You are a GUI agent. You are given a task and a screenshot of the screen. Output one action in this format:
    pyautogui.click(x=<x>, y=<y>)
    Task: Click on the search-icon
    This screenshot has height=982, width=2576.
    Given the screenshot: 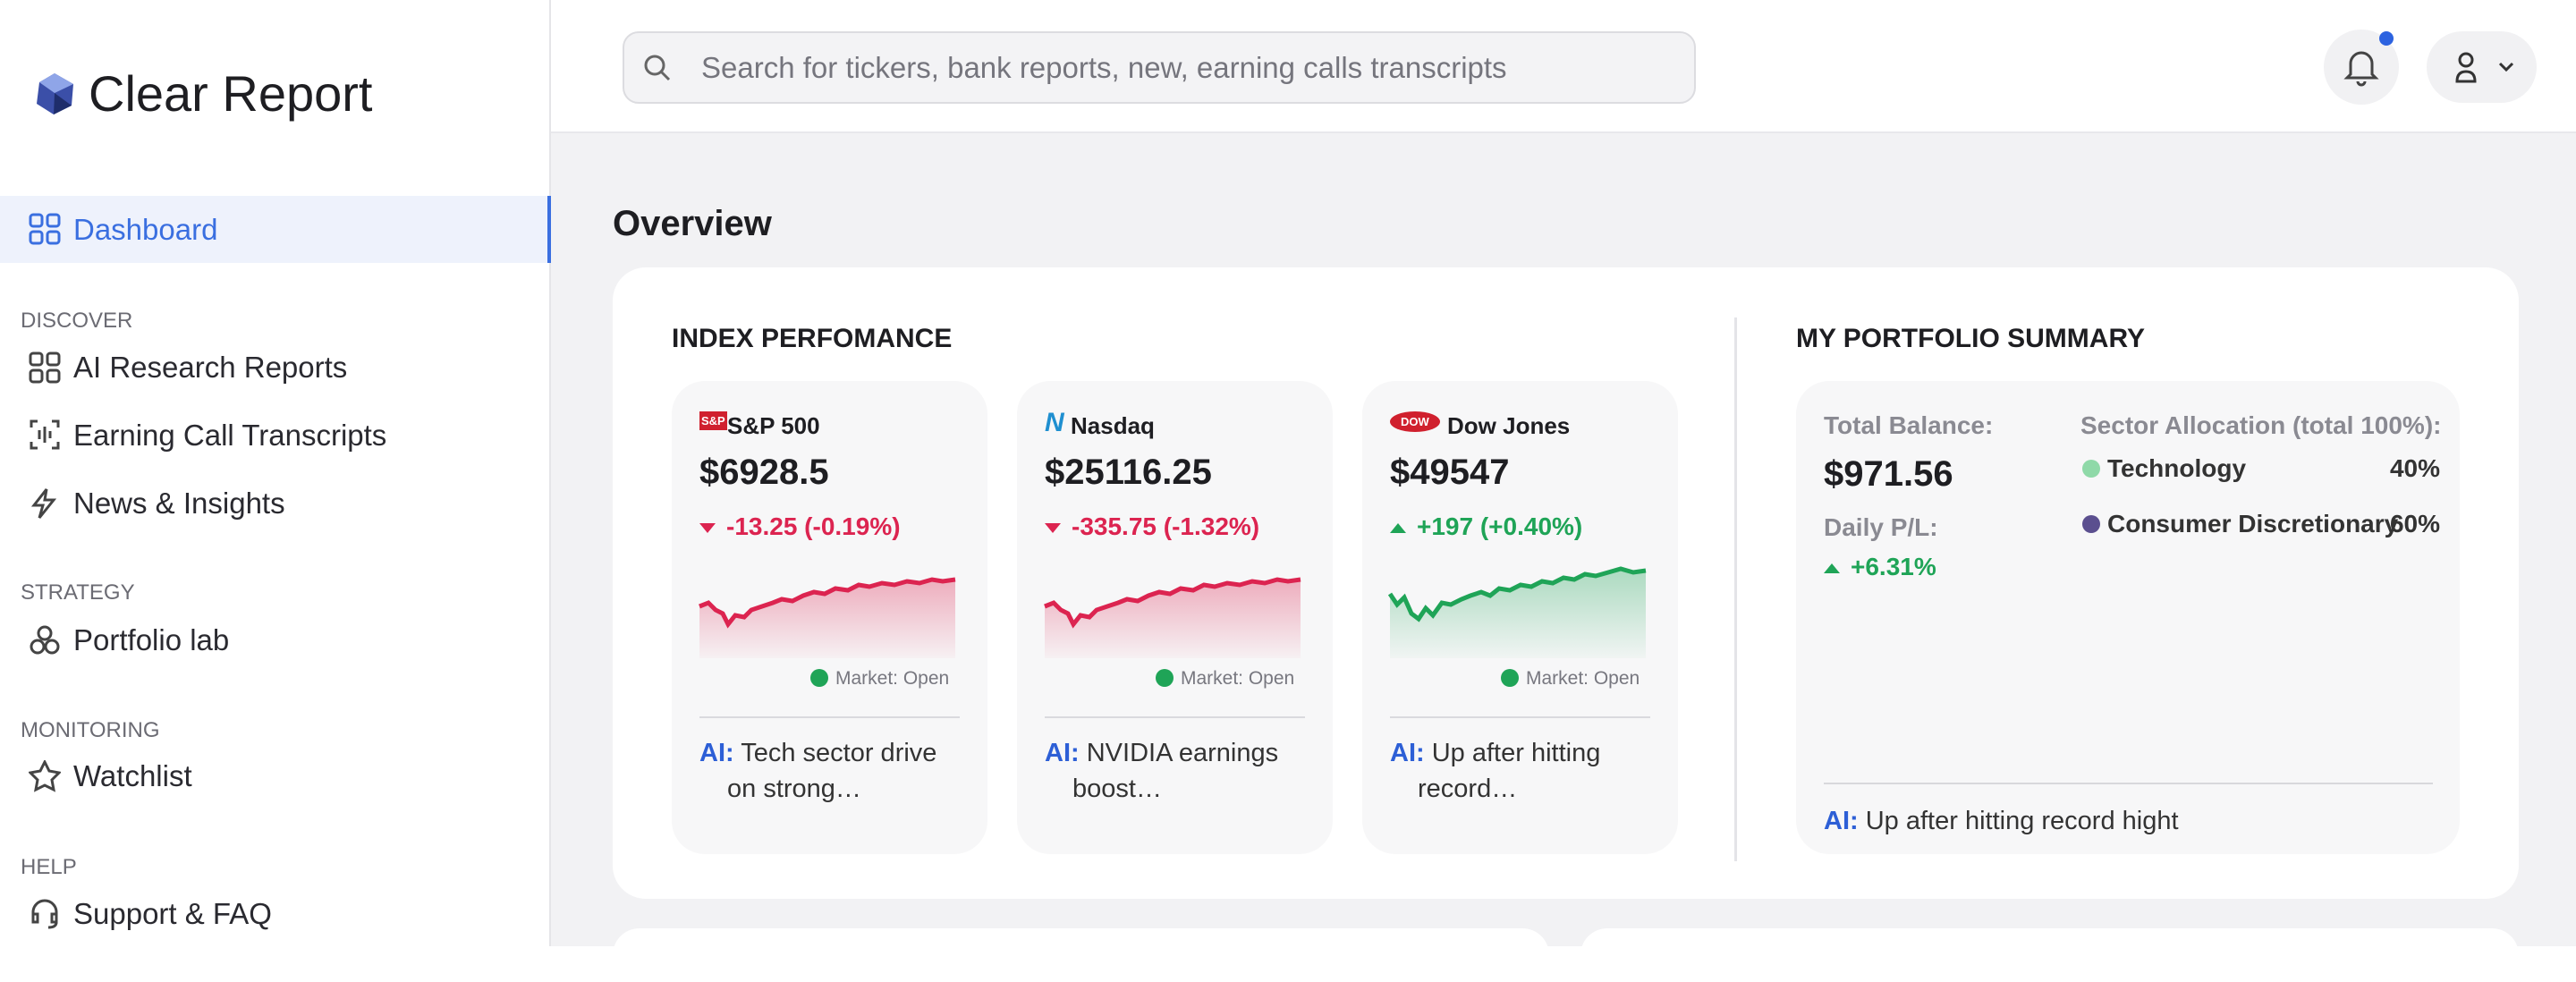 What is the action you would take?
    pyautogui.click(x=657, y=68)
    